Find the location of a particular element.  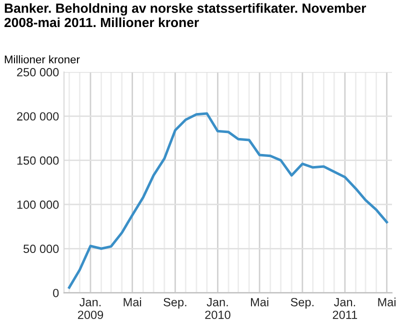

x-tick-label: Jan. 2011 is located at coordinates (345, 309).